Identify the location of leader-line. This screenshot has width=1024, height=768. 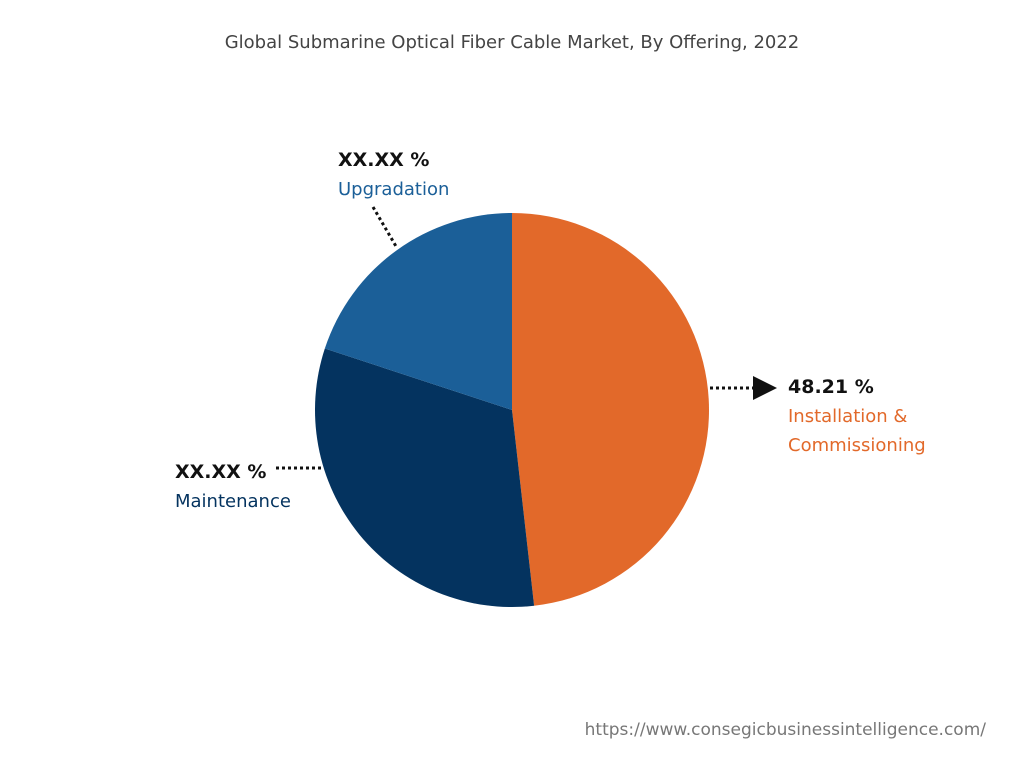
(385, 227).